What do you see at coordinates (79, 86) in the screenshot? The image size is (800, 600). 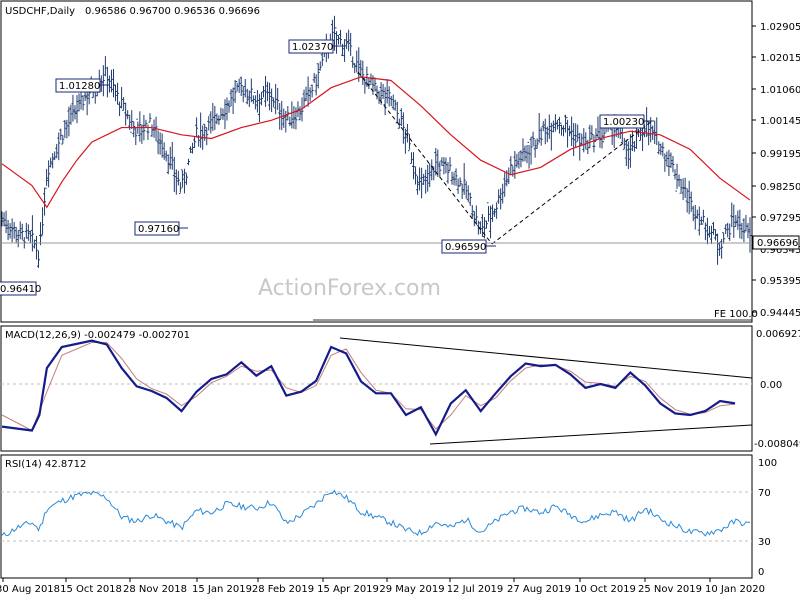 I see `svg-text: 1.01280` at bounding box center [79, 86].